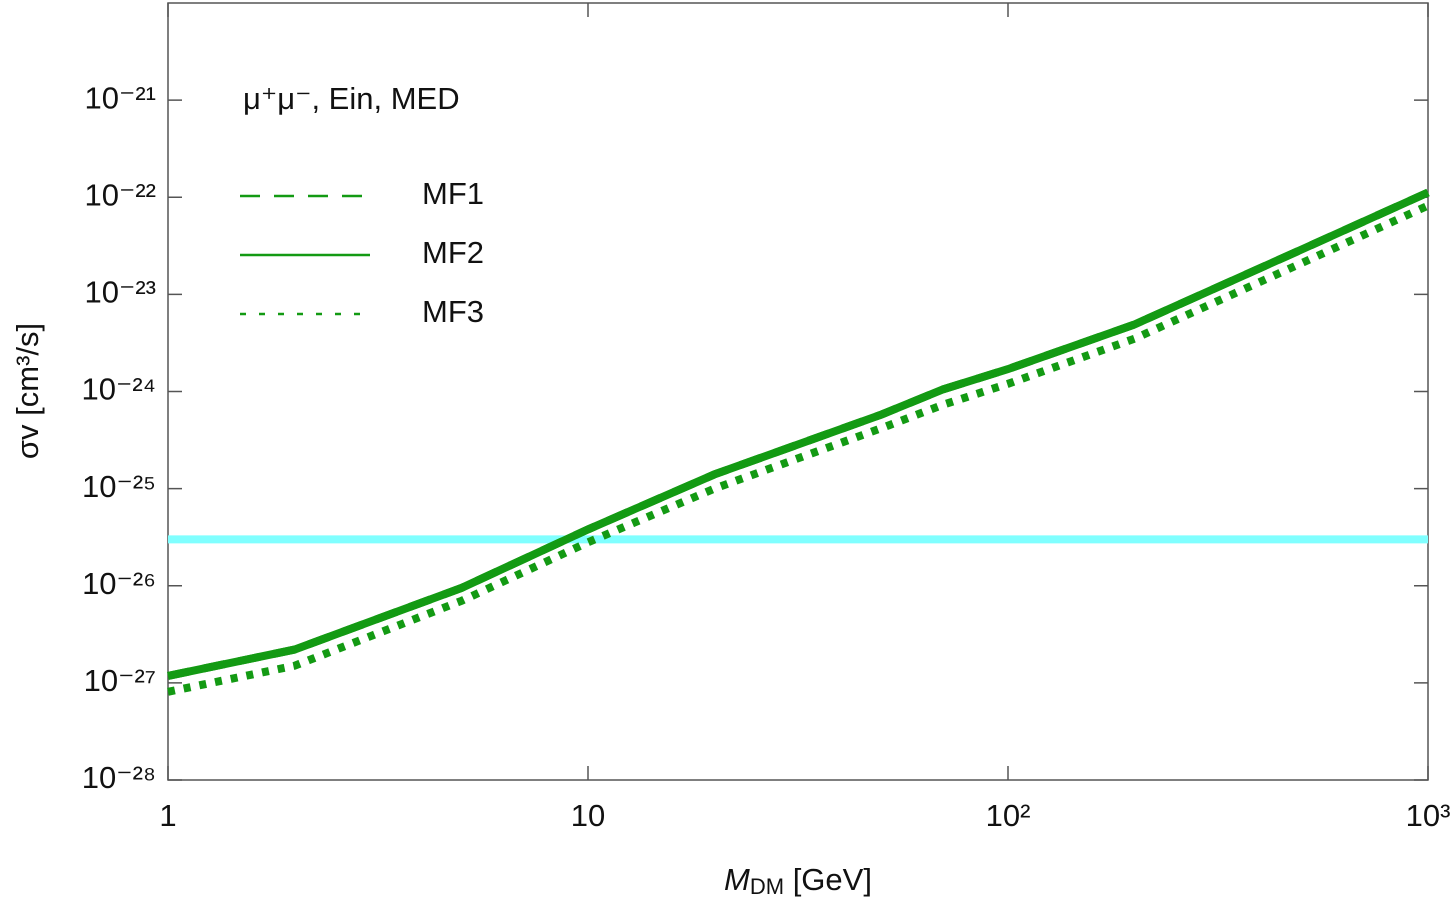 This screenshot has height=902, width=1455. Describe the element at coordinates (119, 486) in the screenshot. I see `y-tick-label: 10⁻²⁵` at that location.